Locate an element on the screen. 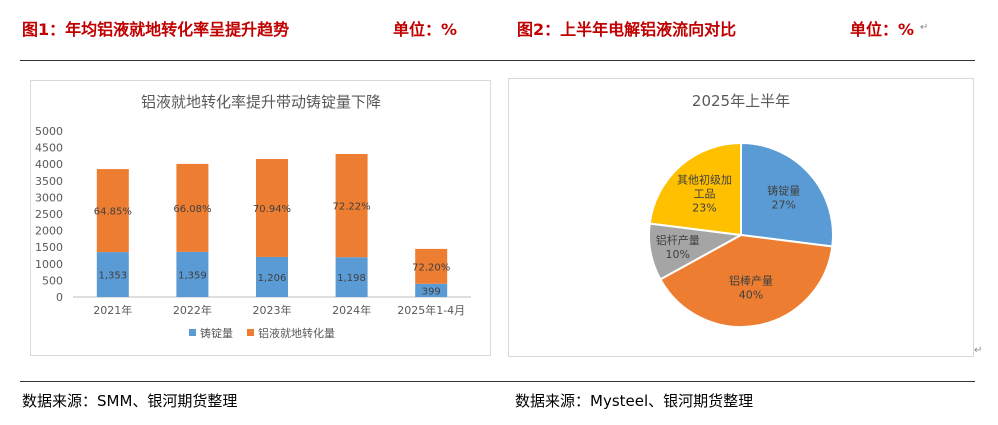 This screenshot has height=425, width=998. pie-chart-title: 2025年上半年 is located at coordinates (741, 101).